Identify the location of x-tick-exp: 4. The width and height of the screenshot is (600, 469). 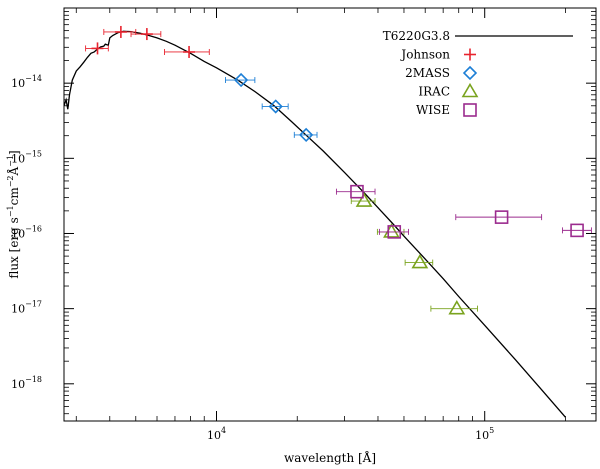
(223, 430).